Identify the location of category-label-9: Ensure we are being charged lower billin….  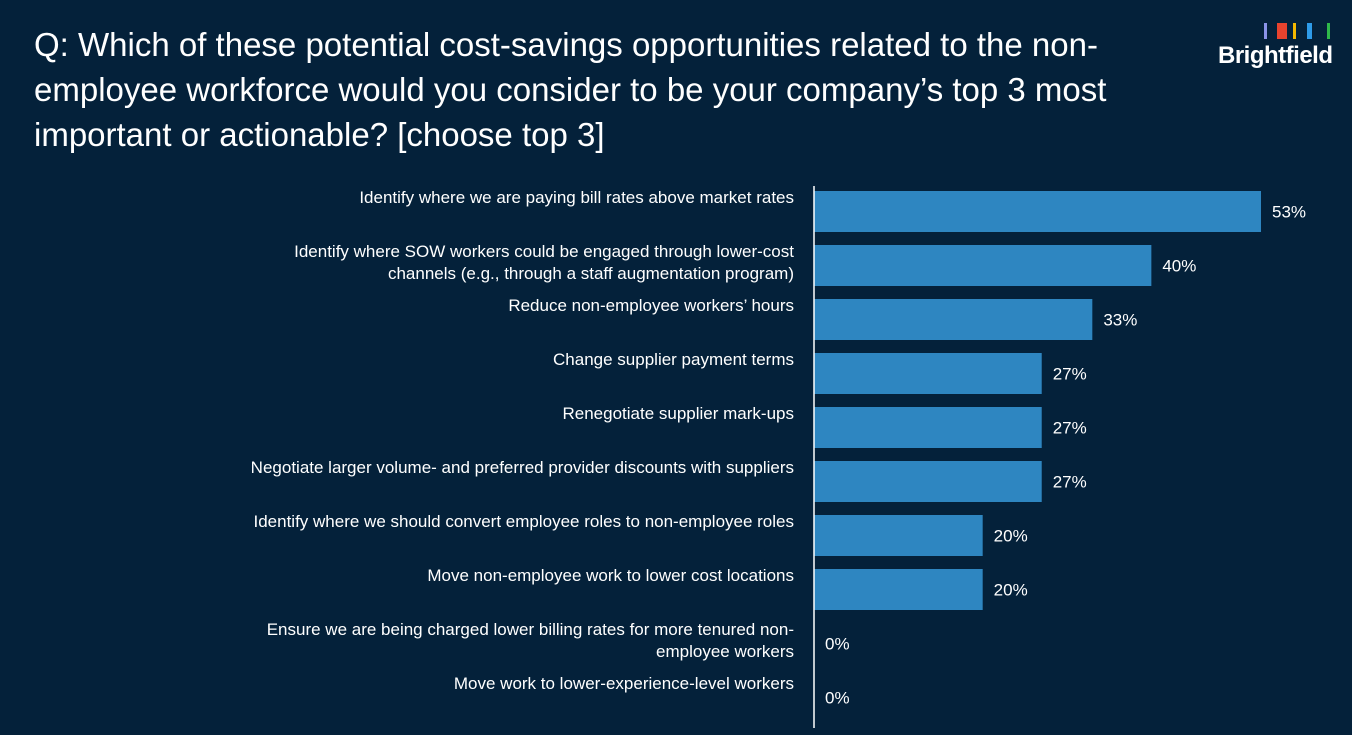
(530, 640).